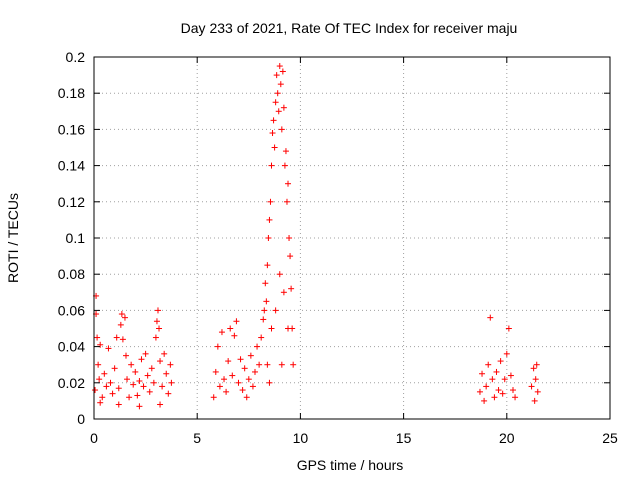  What do you see at coordinates (197, 438) in the screenshot?
I see `x-tick-label: 5` at bounding box center [197, 438].